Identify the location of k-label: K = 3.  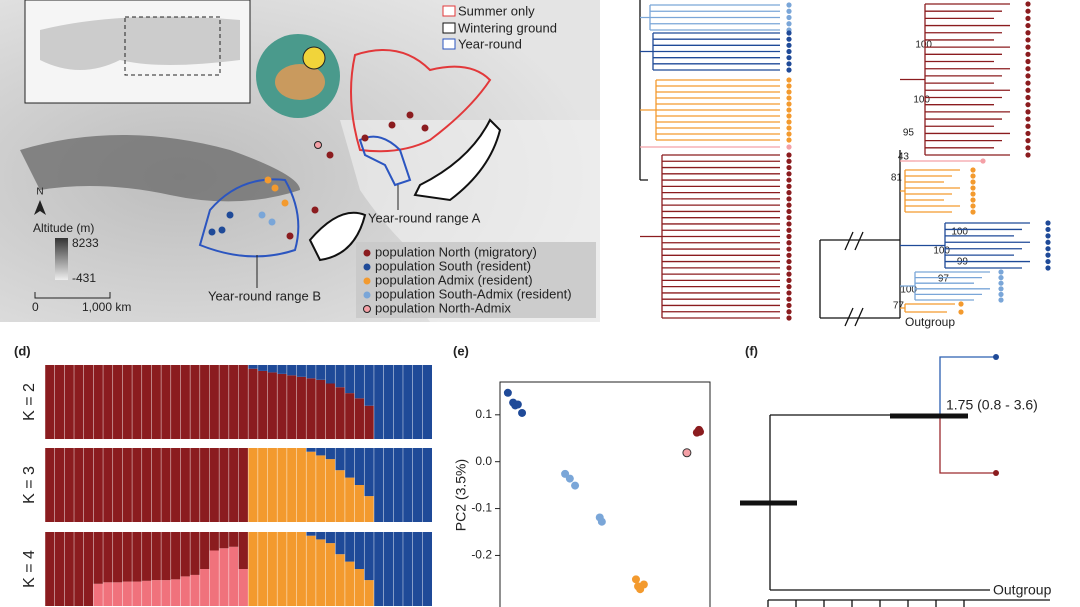
(29, 485).